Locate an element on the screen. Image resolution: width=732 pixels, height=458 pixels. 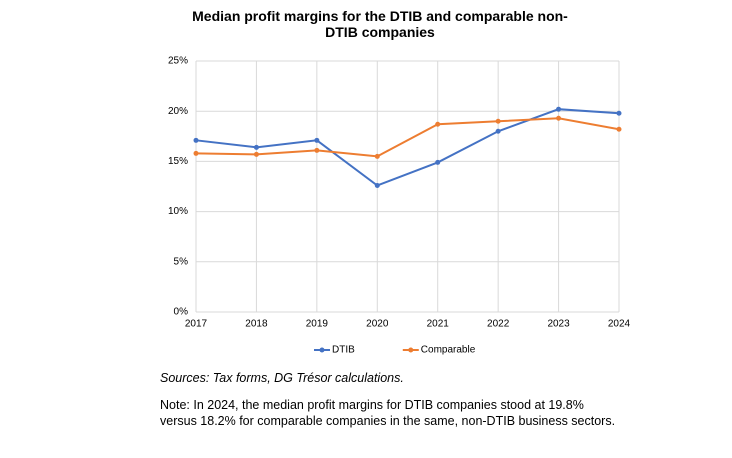
x-tick-label: 2018 is located at coordinates (256, 324).